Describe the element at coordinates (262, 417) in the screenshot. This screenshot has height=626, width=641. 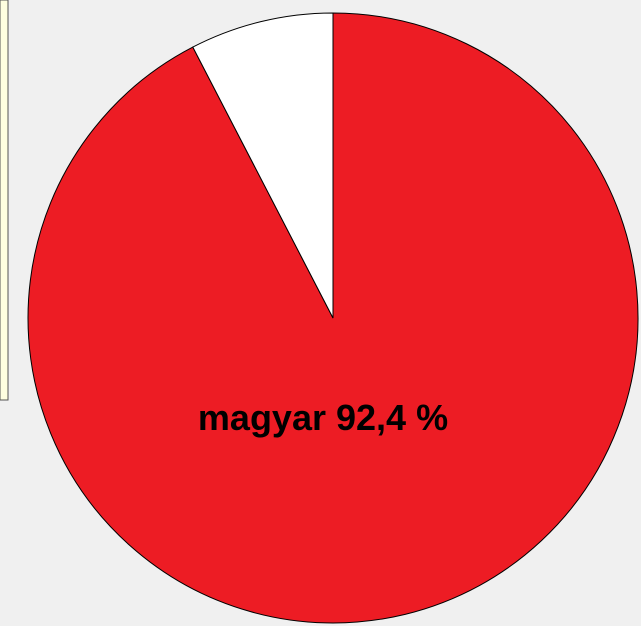
I see `category-label: magyar` at that location.